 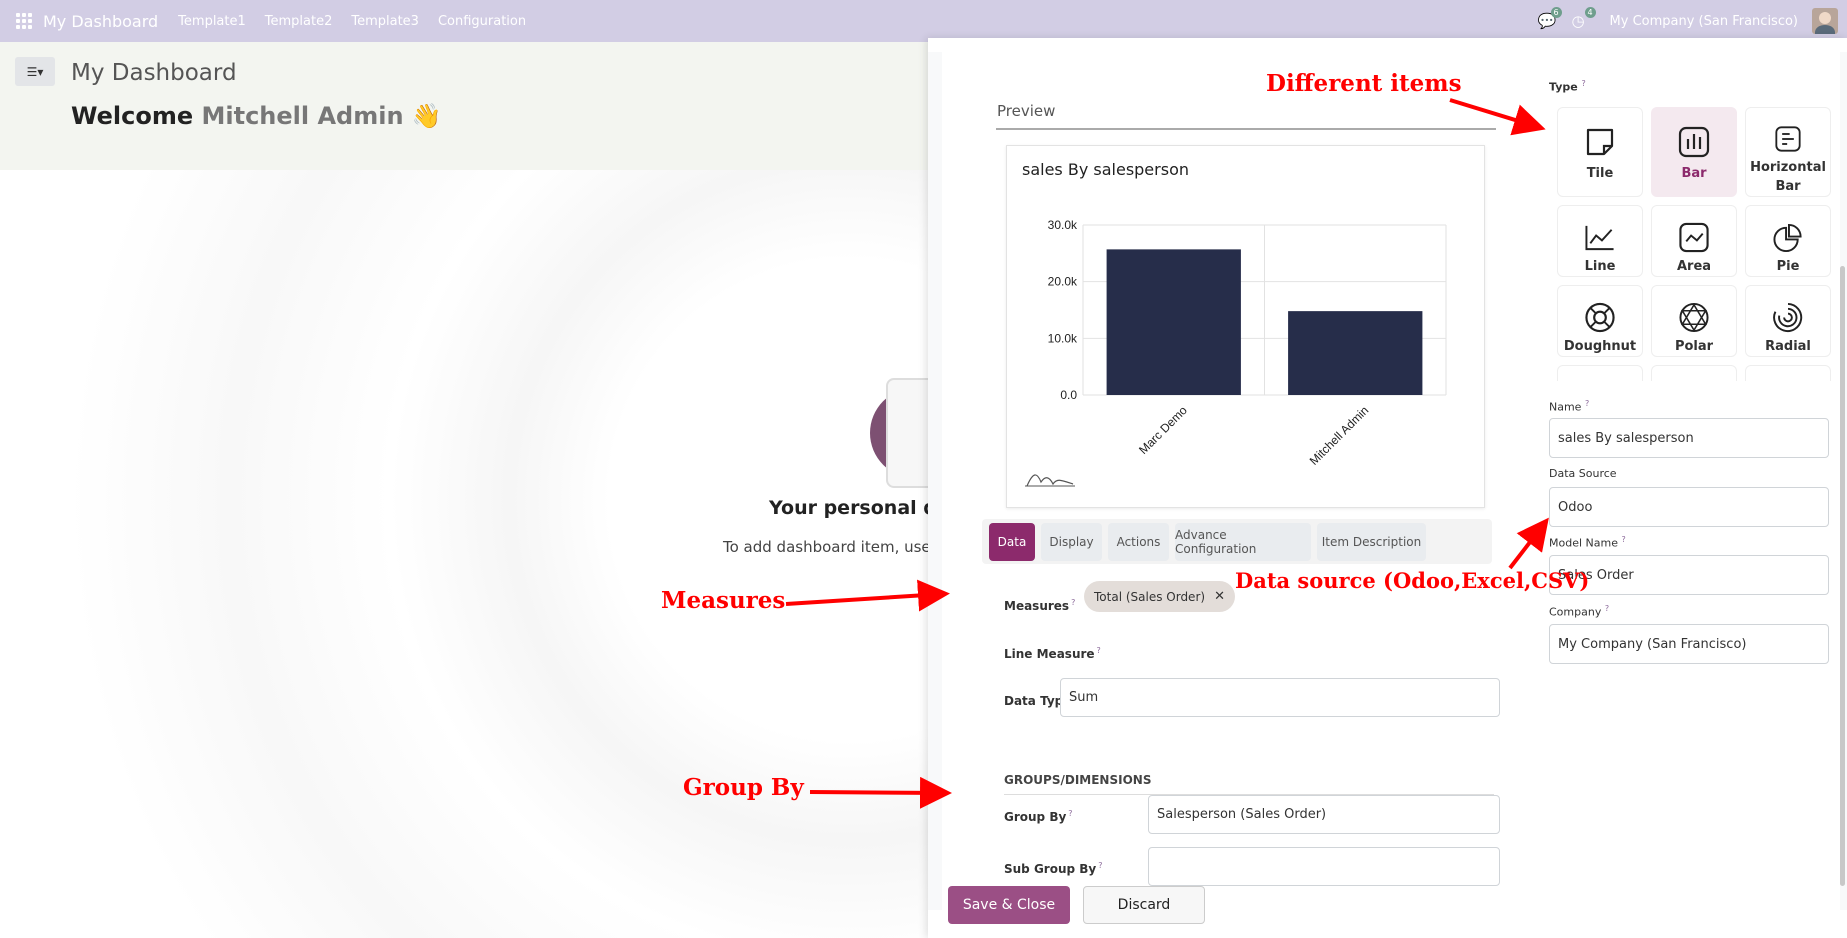 What do you see at coordinates (1038, 816) in the screenshot?
I see `group-by-label: Group By?` at bounding box center [1038, 816].